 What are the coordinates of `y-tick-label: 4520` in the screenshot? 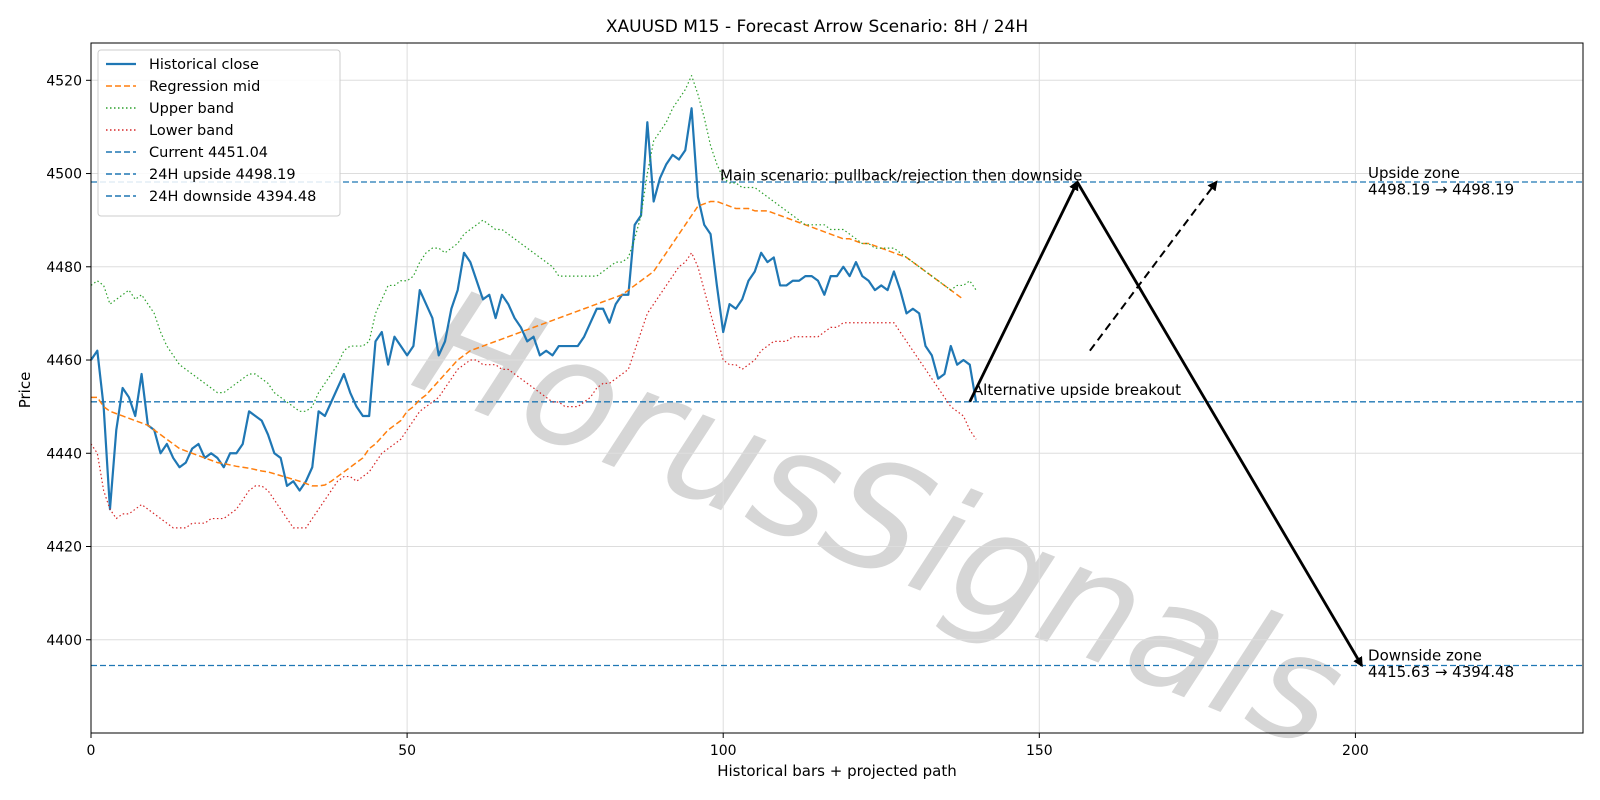 It's located at (64, 81).